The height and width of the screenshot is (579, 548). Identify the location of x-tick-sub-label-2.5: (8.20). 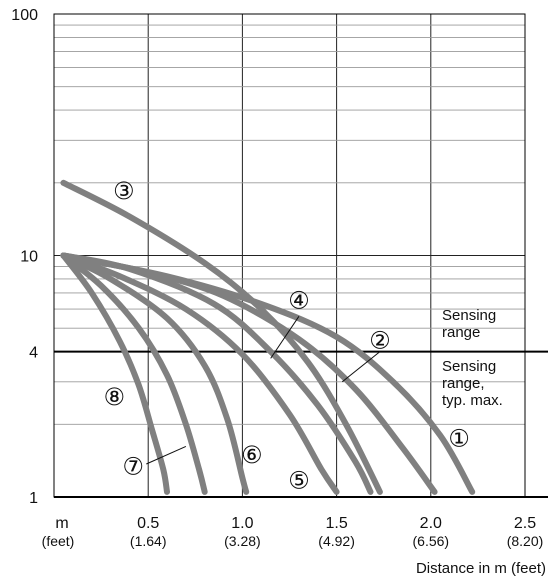
(525, 541).